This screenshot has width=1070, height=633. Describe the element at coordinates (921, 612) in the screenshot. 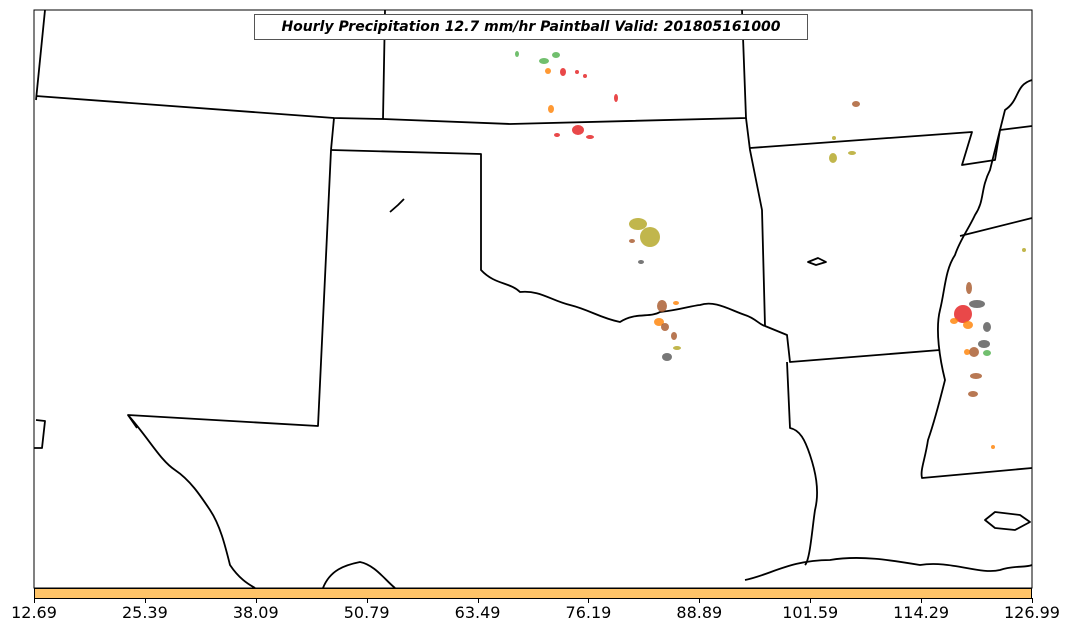

I see `colorbar-tick-label: 114.29` at that location.